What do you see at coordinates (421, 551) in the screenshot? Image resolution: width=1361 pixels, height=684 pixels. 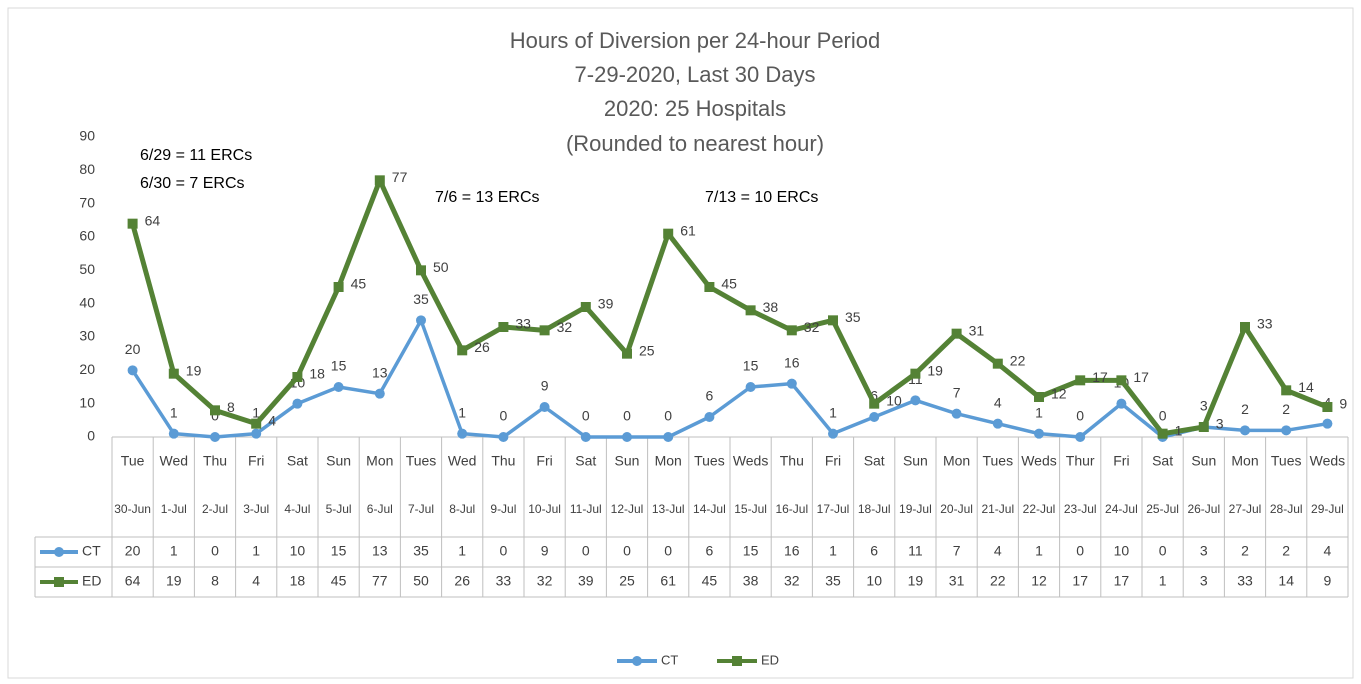 I see `table-value: 35` at bounding box center [421, 551].